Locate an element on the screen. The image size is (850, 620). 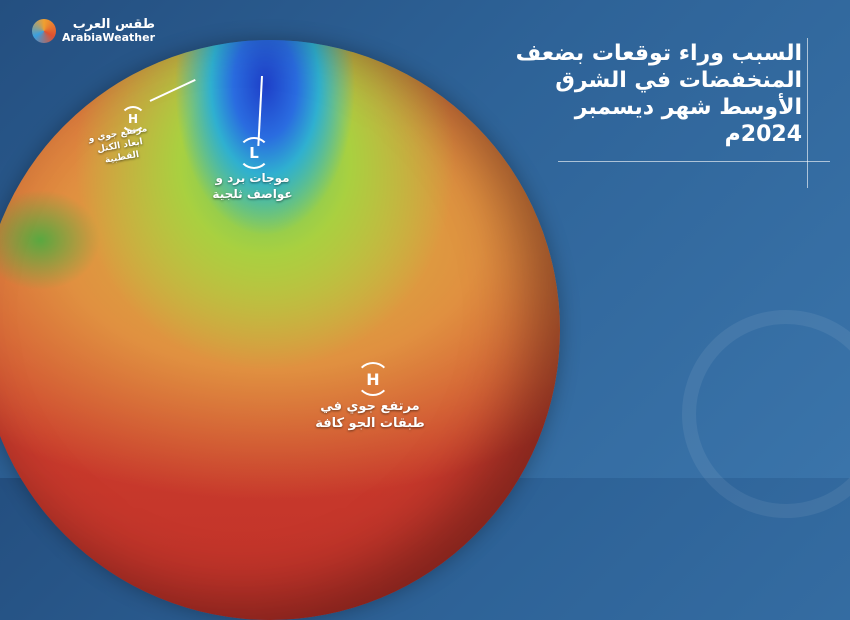
logo-english: ArabiaWeather is located at coordinates (109, 37).